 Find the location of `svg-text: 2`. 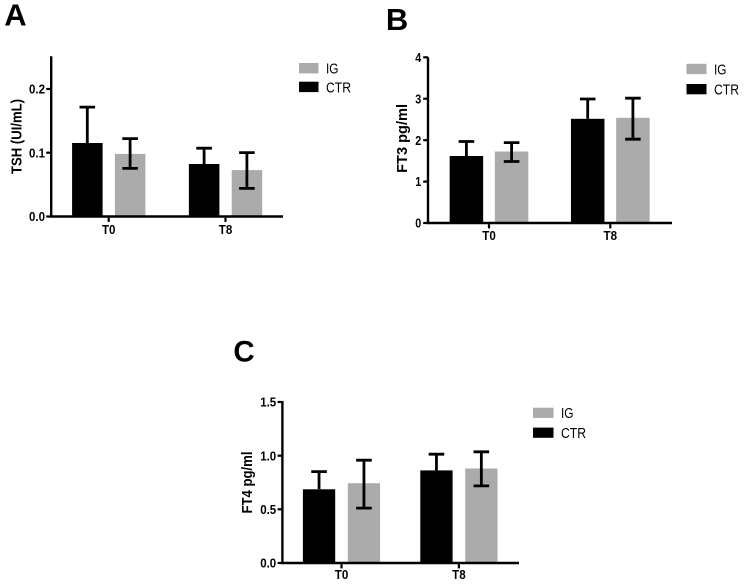

svg-text: 2 is located at coordinates (418, 140).